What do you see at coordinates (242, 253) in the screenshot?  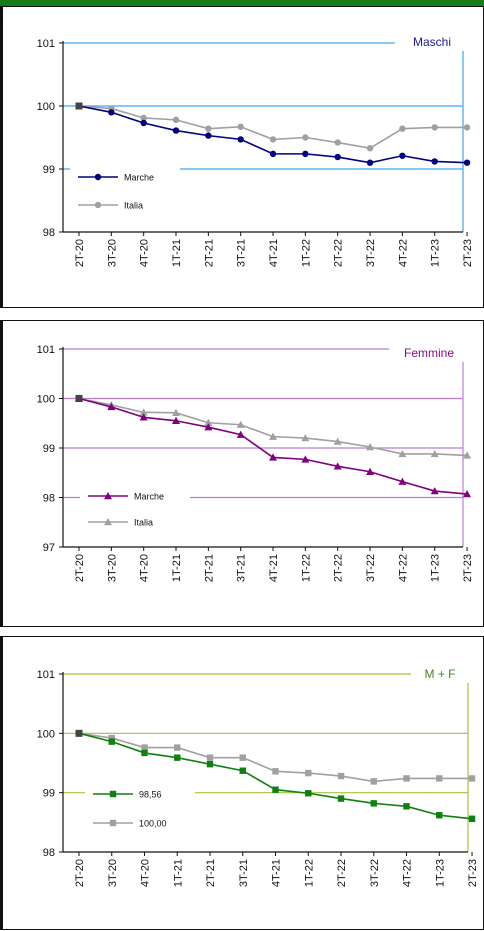 I see `x-tick-label: 3T-21` at bounding box center [242, 253].